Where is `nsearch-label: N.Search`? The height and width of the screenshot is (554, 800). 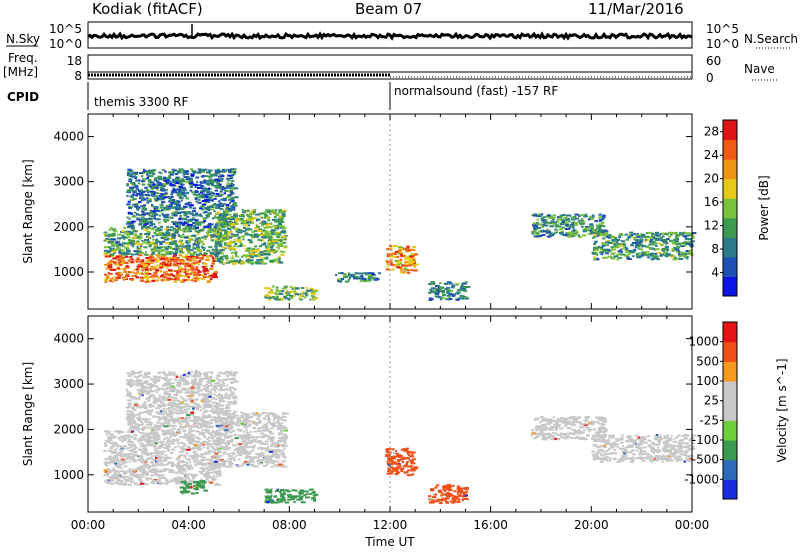 nsearch-label: N.Search is located at coordinates (771, 39).